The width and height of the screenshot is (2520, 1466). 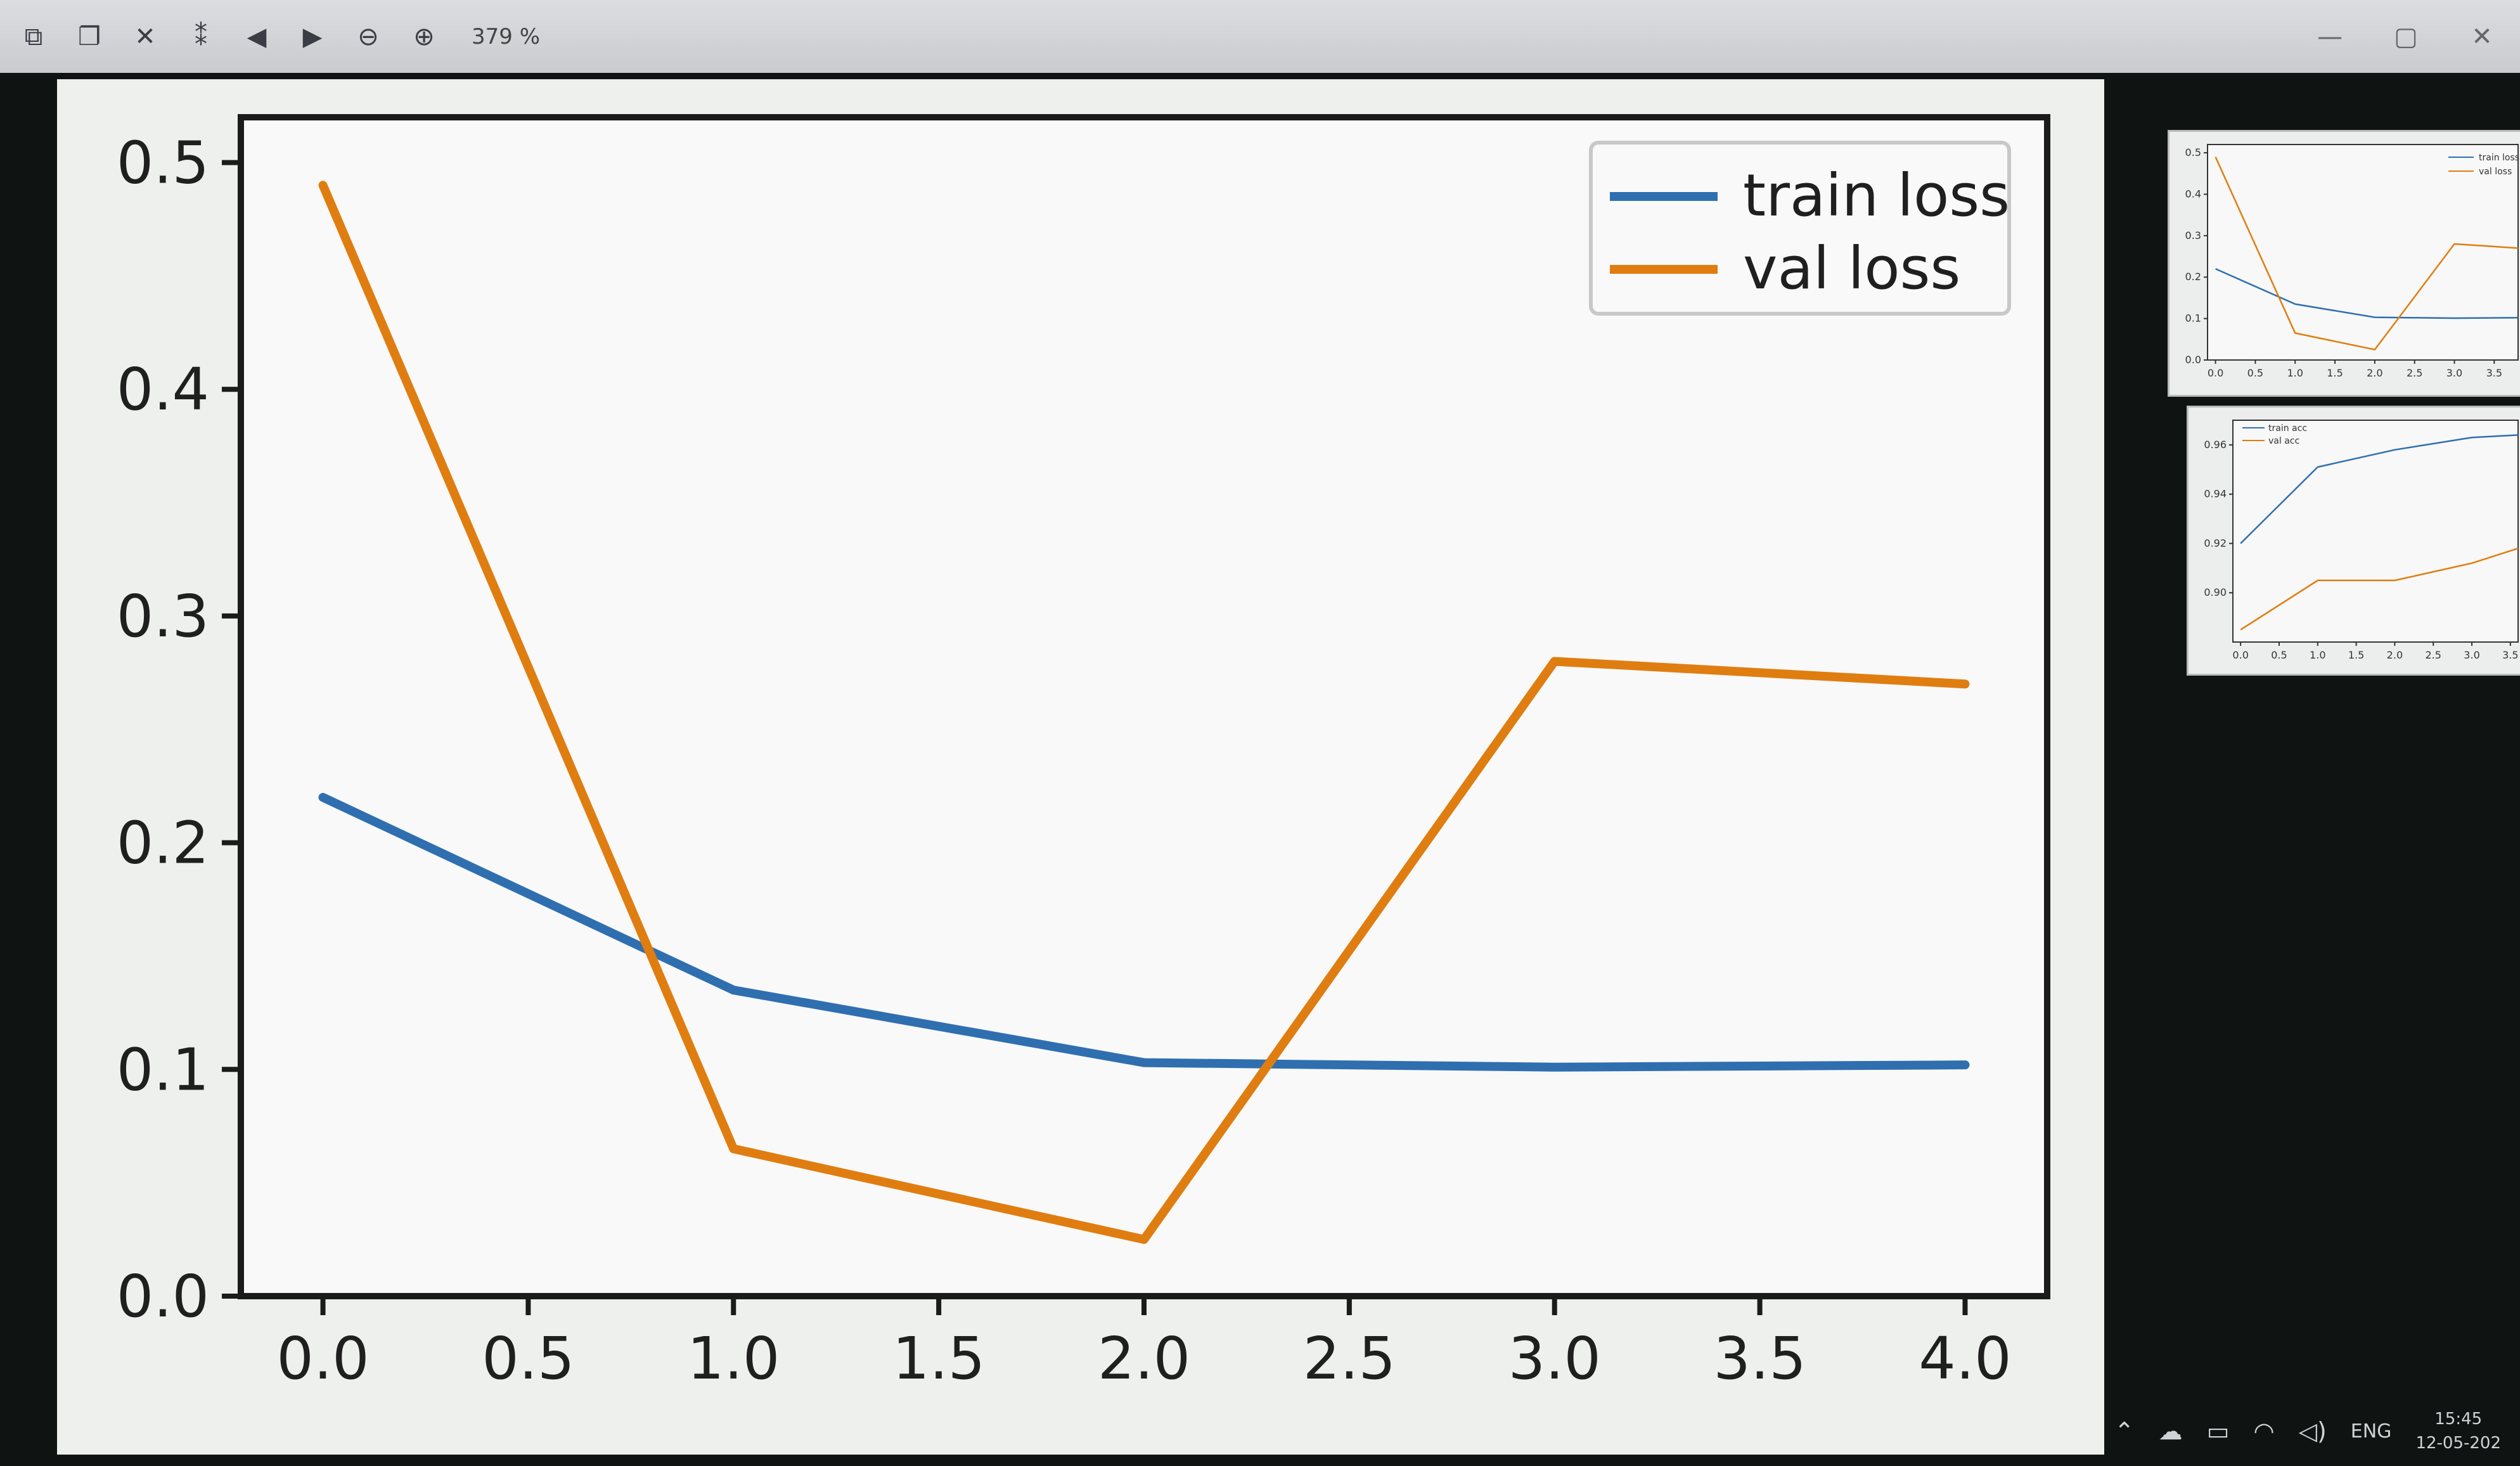 What do you see at coordinates (163, 616) in the screenshot?
I see `y-tick-label: 0.3` at bounding box center [163, 616].